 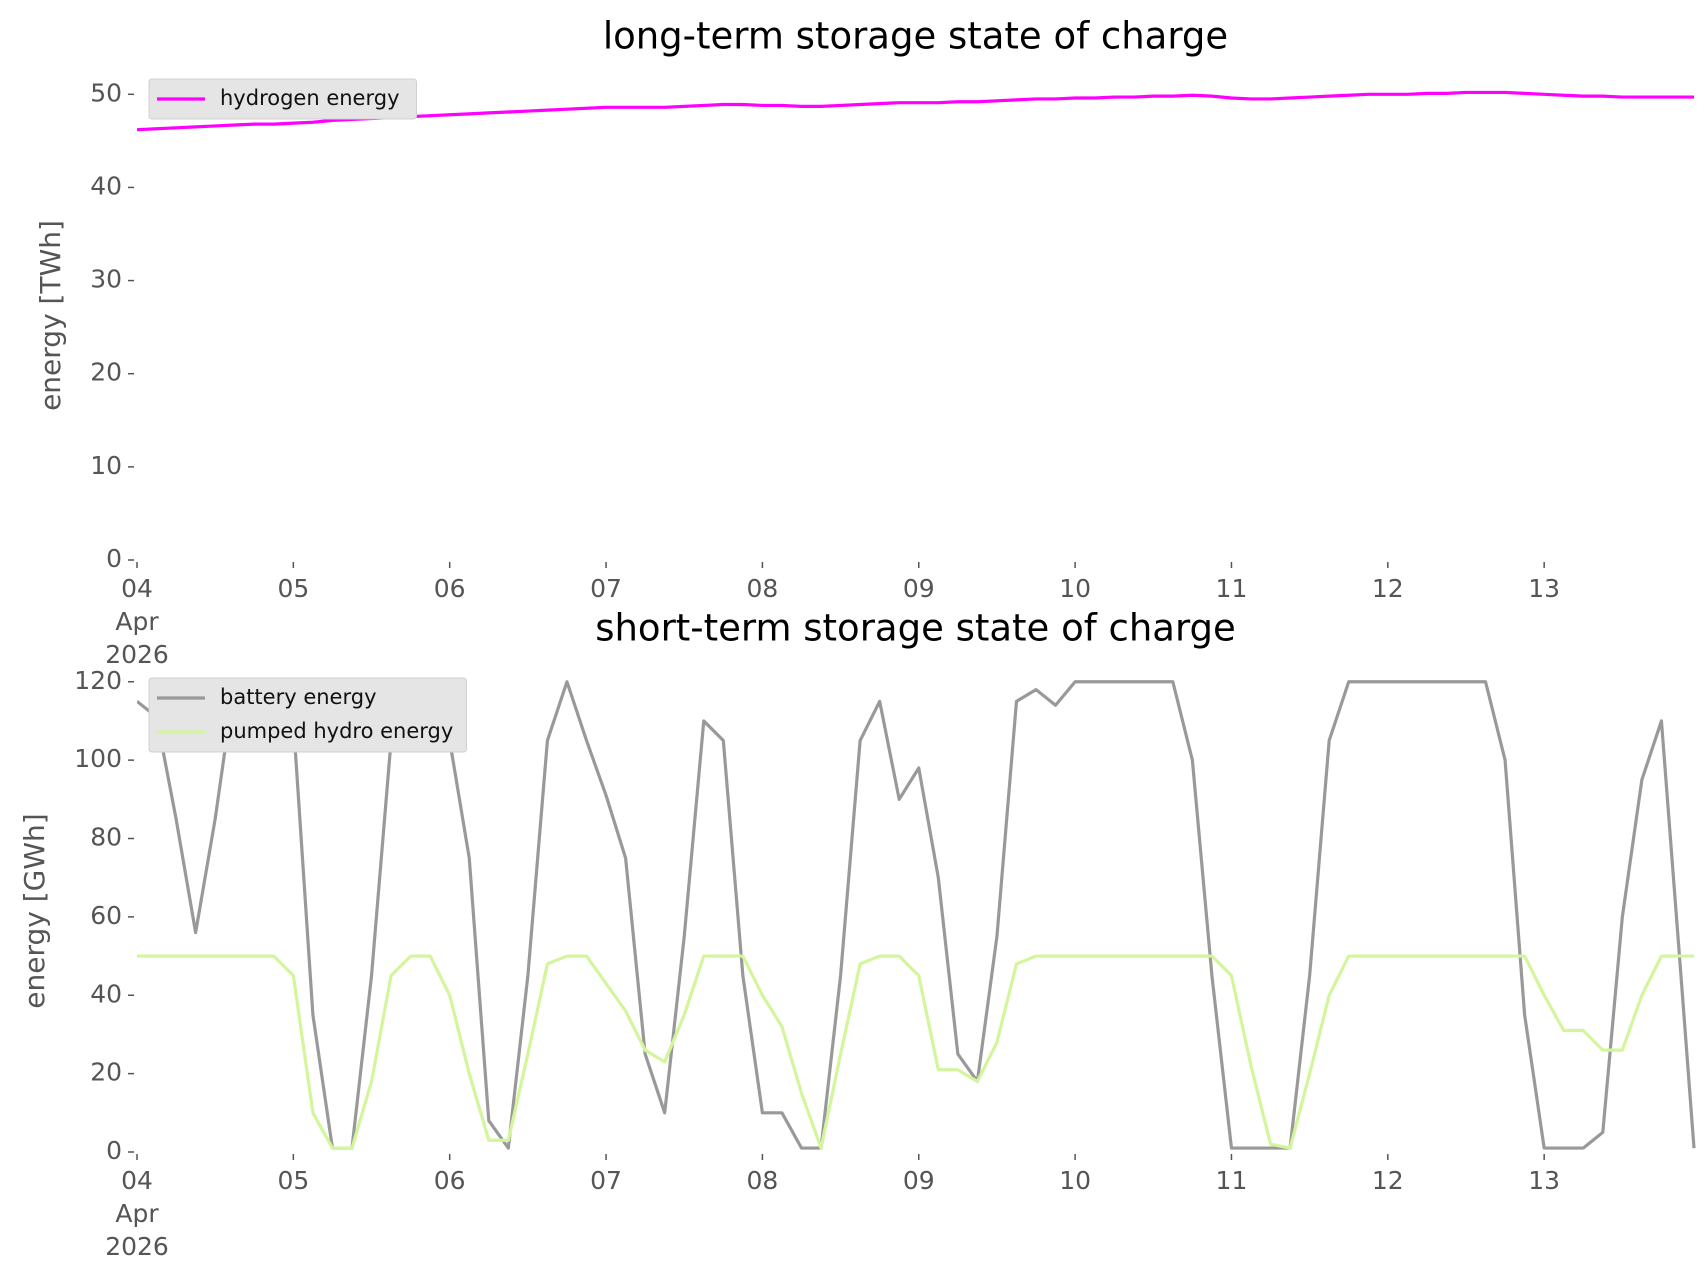 I want to click on chart-title: short-term storage state of charge, so click(x=915, y=628).